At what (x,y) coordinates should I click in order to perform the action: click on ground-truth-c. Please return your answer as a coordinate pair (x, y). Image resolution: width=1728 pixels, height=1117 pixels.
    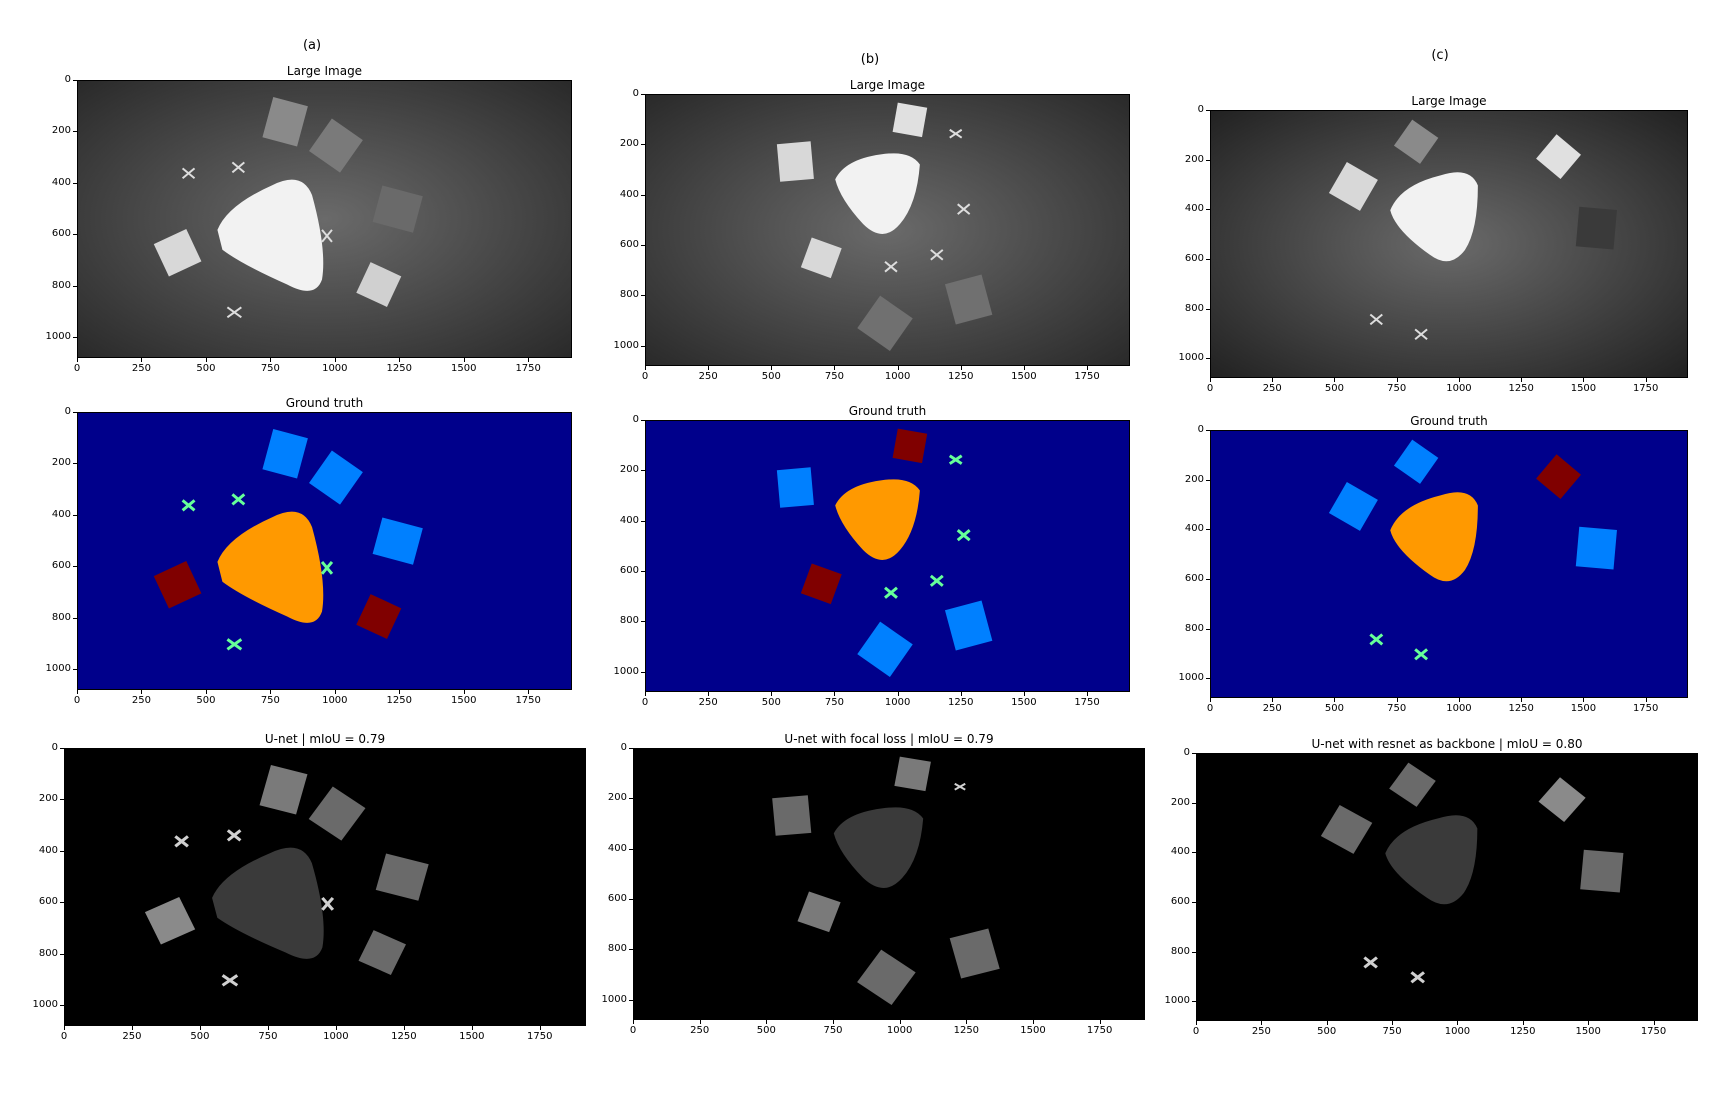
    Looking at the image, I should click on (1449, 564).